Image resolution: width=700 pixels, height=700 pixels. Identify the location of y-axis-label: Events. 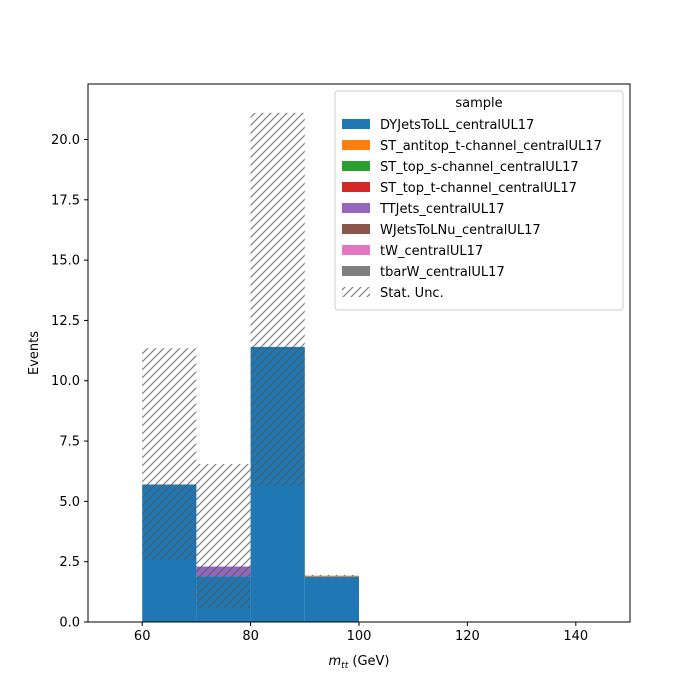
(34, 353).